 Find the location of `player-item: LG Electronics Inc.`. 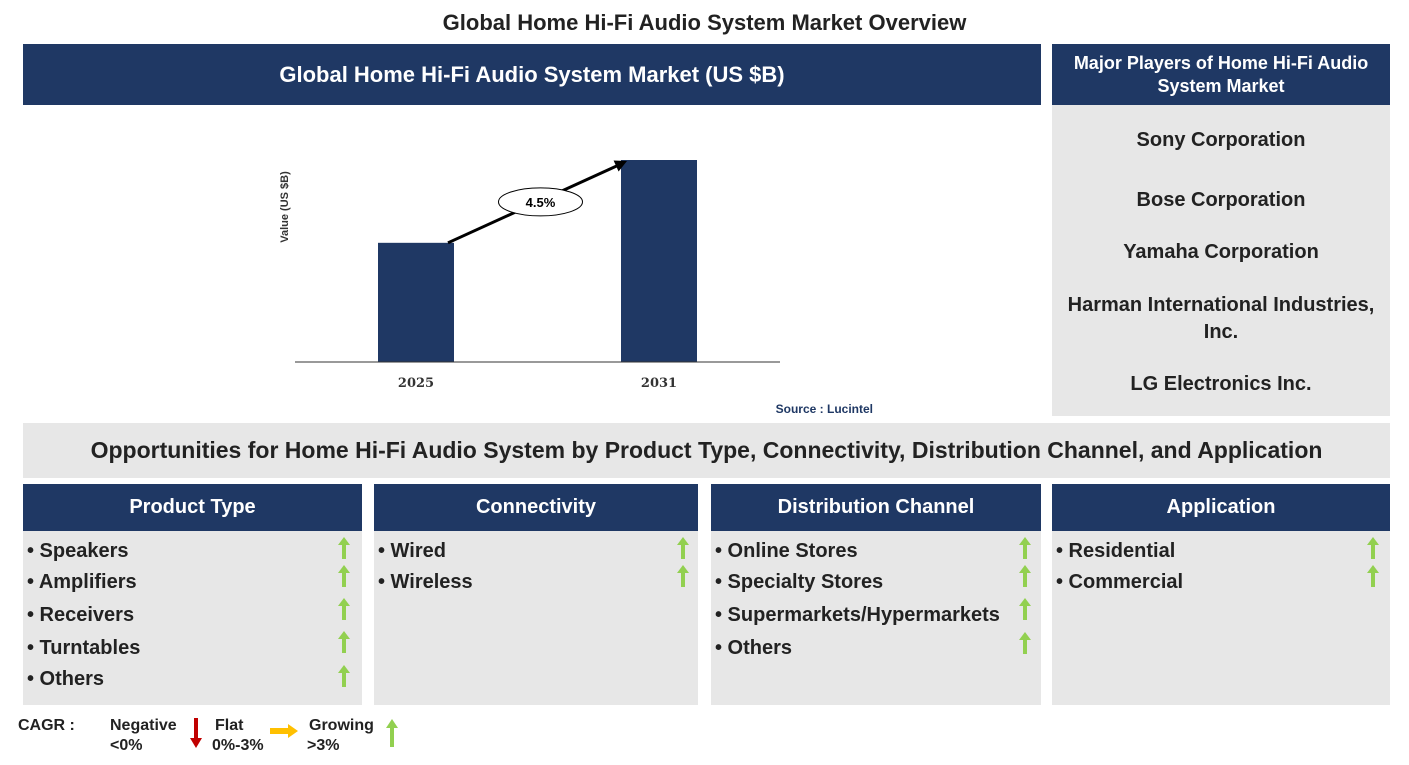

player-item: LG Electronics Inc. is located at coordinates (1221, 384).